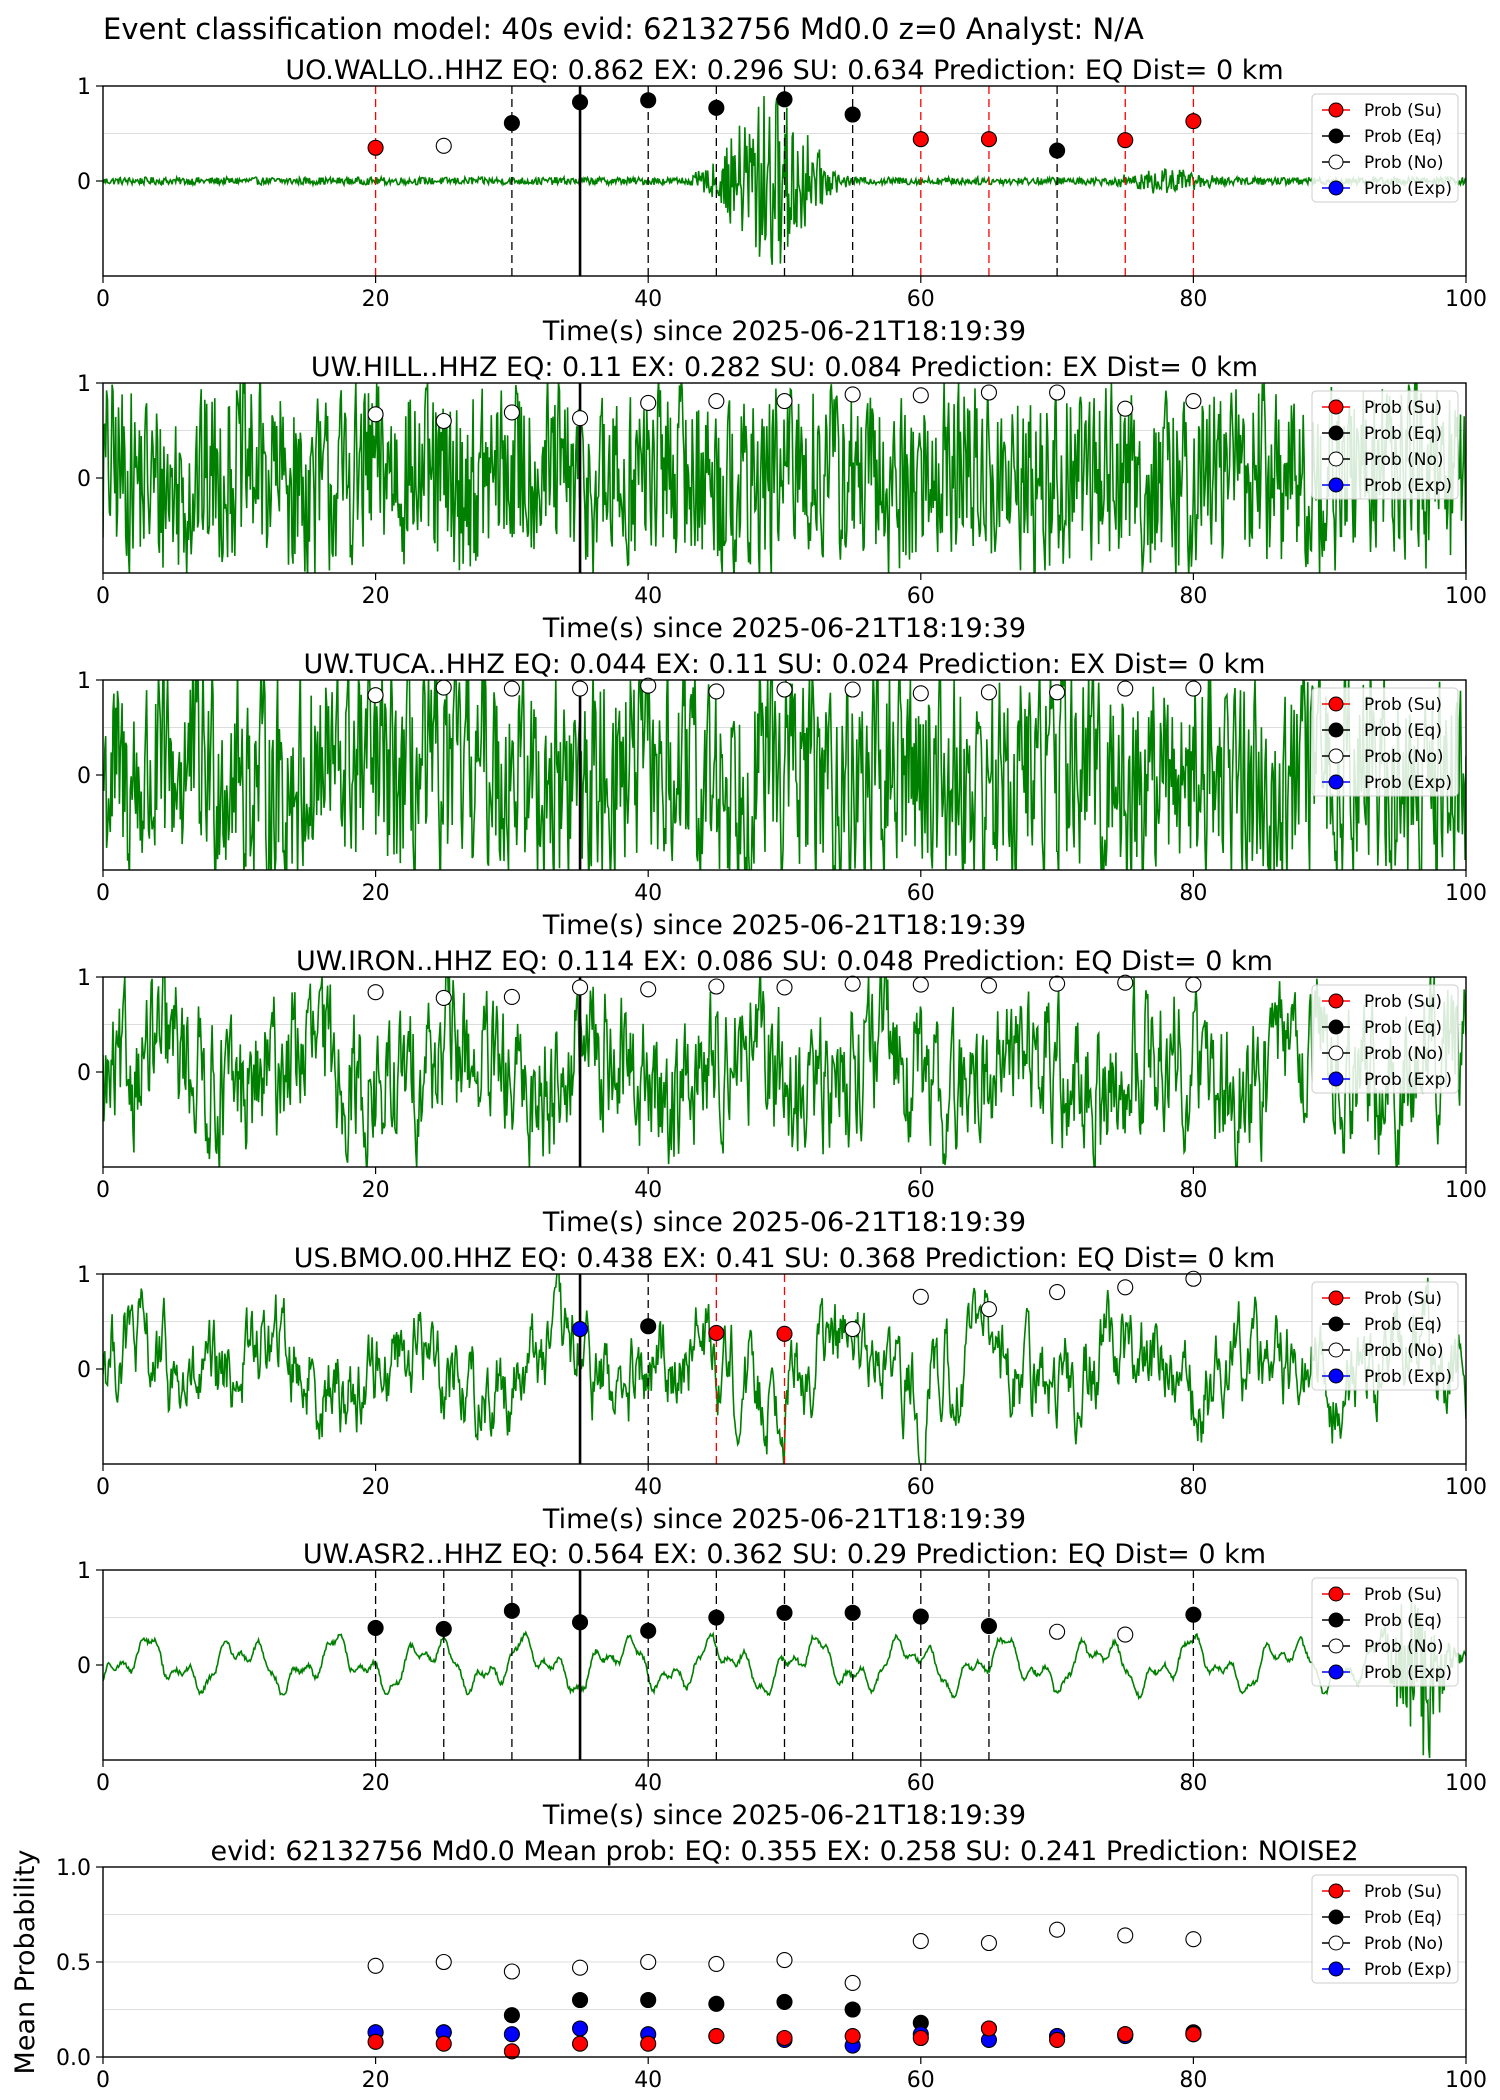 The image size is (1500, 2100). I want to click on x-axis-label: Time(s) since 2025-06-21T18:19:39, so click(784, 1815).